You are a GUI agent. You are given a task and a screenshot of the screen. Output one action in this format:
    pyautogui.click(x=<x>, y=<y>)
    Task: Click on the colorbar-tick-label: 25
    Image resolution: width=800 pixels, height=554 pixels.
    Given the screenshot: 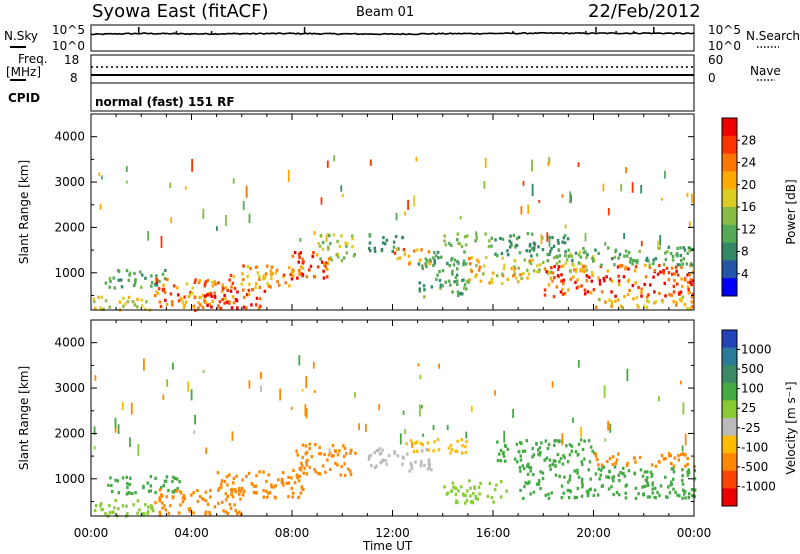 What is the action you would take?
    pyautogui.click(x=748, y=408)
    